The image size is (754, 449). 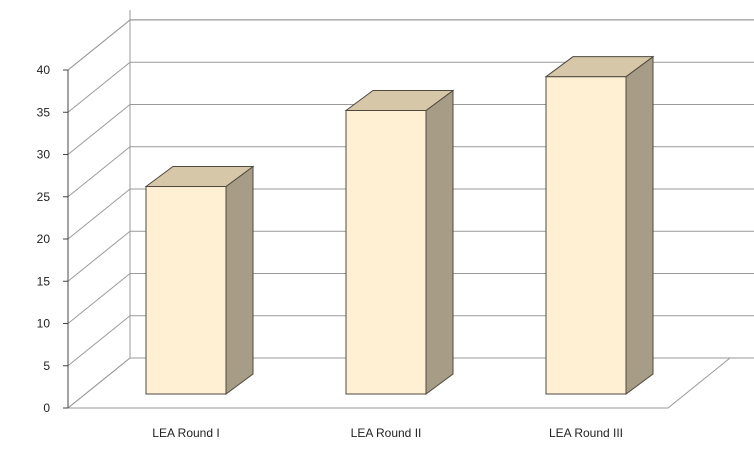 I want to click on x-category-label: LEA Round II, so click(x=386, y=433).